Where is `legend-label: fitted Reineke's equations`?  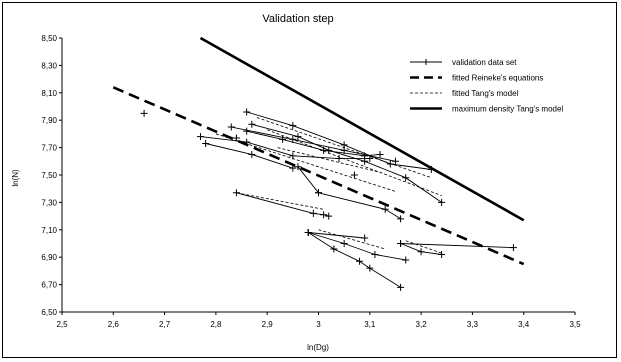
legend-label: fitted Reineke's equations is located at coordinates (497, 78).